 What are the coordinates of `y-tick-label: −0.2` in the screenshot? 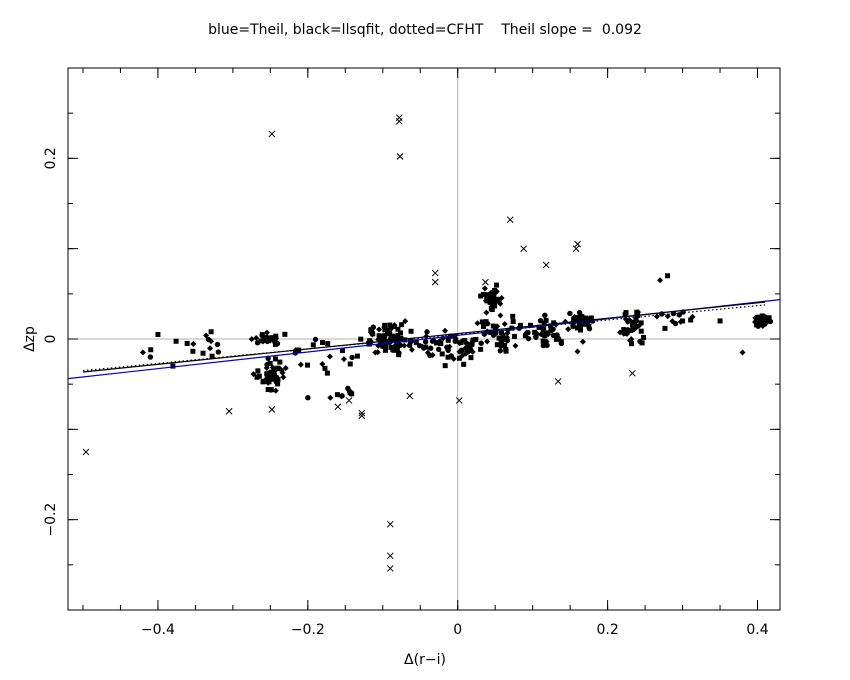 It's located at (51, 520).